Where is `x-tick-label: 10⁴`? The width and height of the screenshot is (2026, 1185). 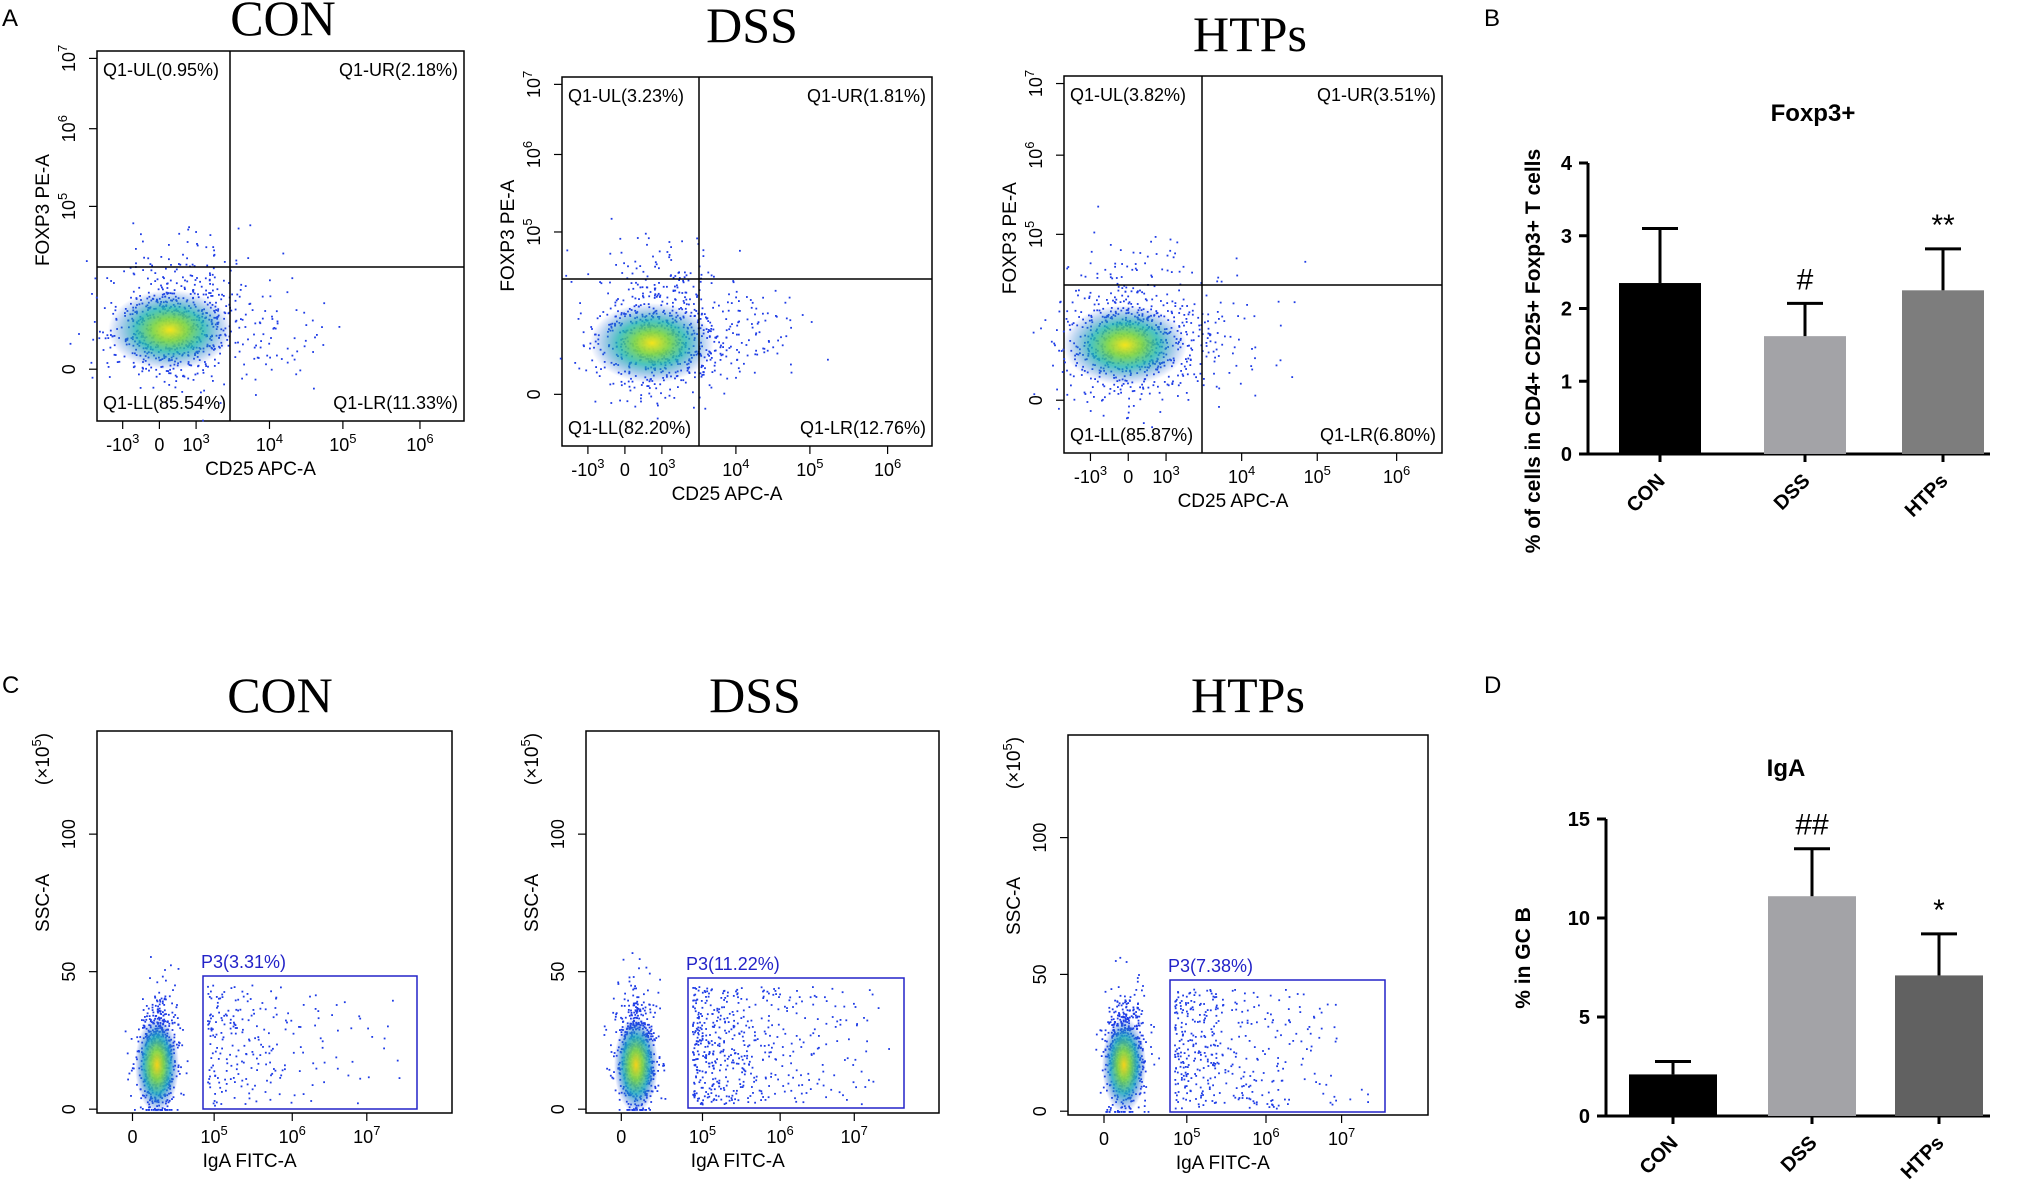 x-tick-label: 10⁴ is located at coordinates (1241, 475).